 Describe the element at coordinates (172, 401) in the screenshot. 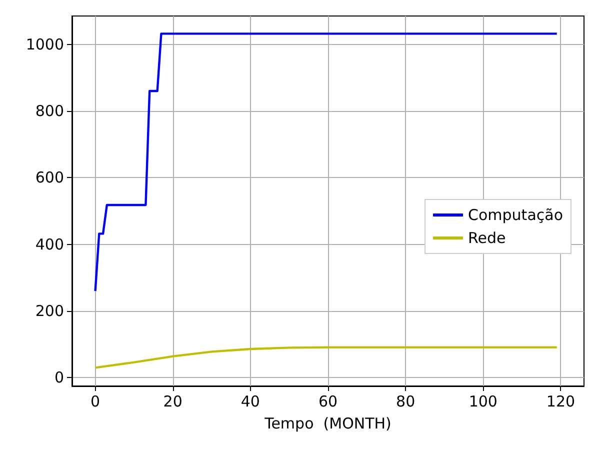

I see `x-tick-label: 20` at that location.